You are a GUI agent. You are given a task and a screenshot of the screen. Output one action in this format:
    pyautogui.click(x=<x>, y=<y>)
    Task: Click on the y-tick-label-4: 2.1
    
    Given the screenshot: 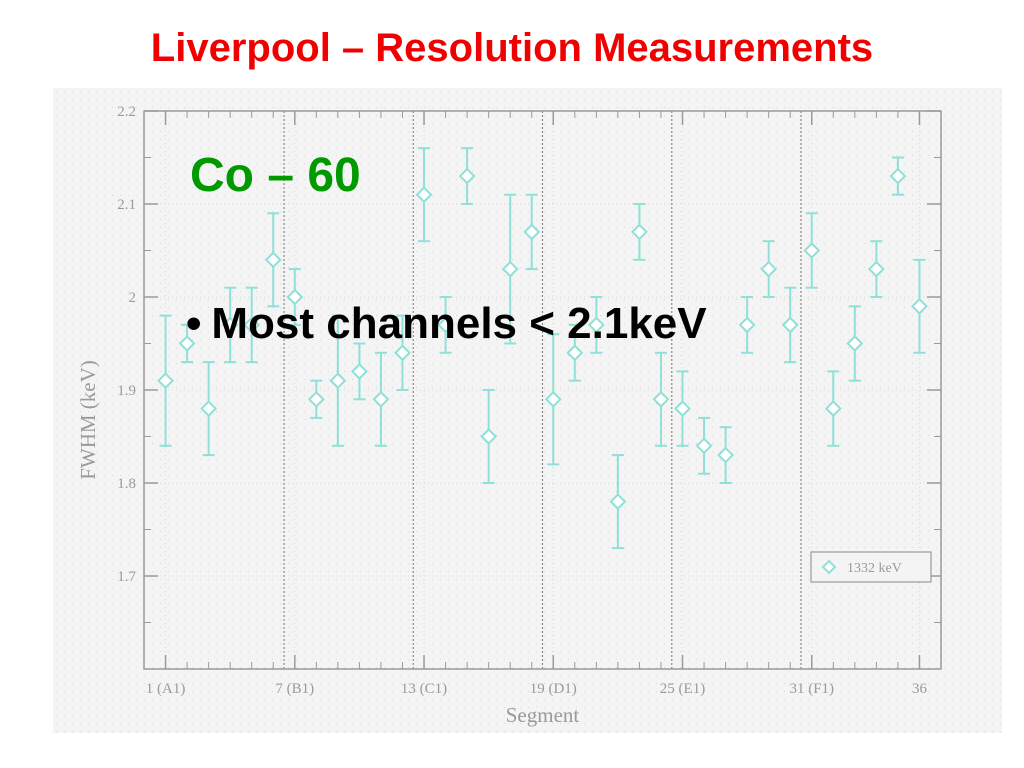 What is the action you would take?
    pyautogui.click(x=126, y=205)
    